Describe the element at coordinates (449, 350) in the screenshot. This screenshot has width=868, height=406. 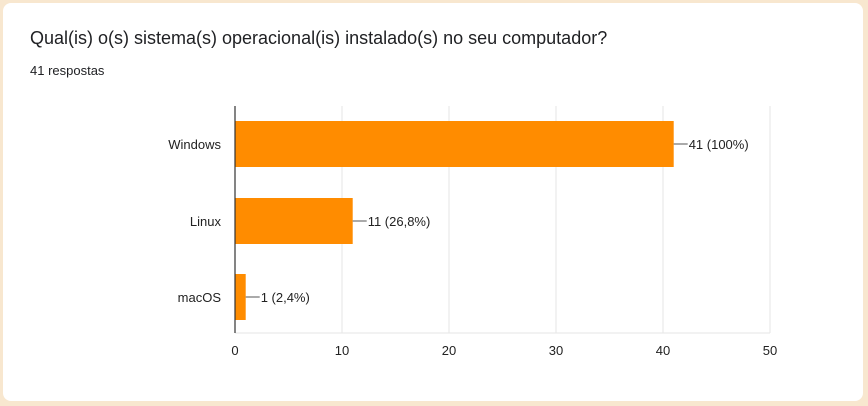
I see `x-tick-label: 20` at that location.